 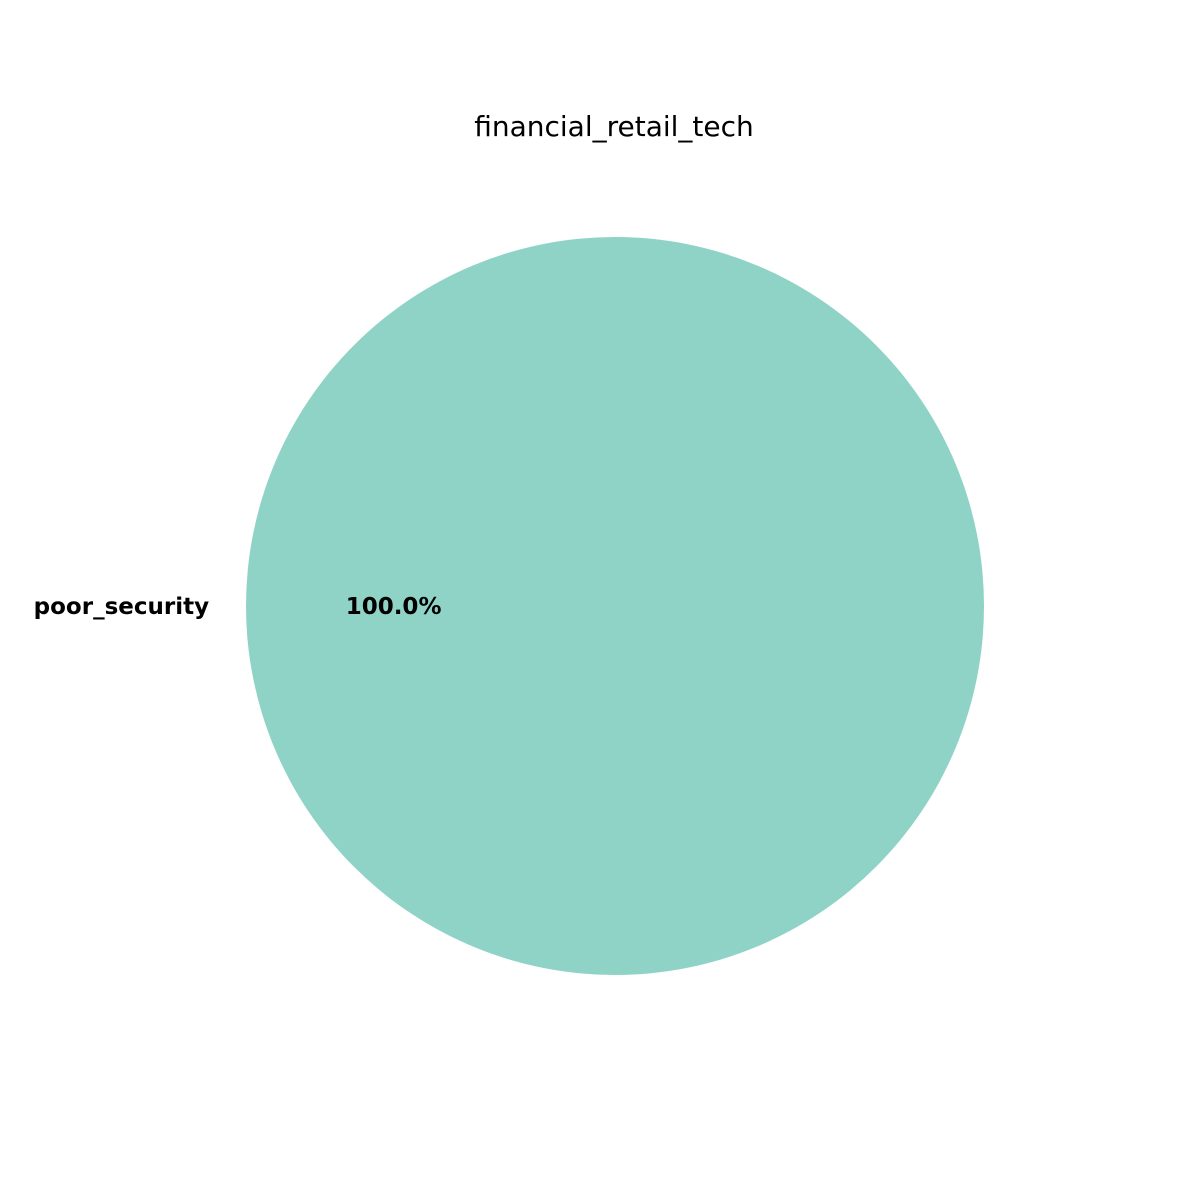 What do you see at coordinates (394, 607) in the screenshot?
I see `slice-percent-label: 100.0%` at bounding box center [394, 607].